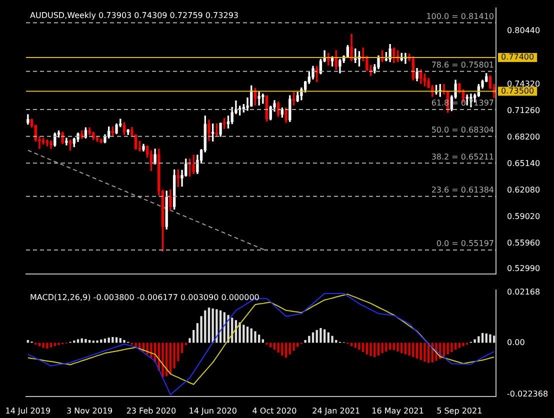 The image size is (554, 418). Describe the element at coordinates (462, 129) in the screenshot. I see `ref-line-label: 50.0 = 0.68304` at that location.